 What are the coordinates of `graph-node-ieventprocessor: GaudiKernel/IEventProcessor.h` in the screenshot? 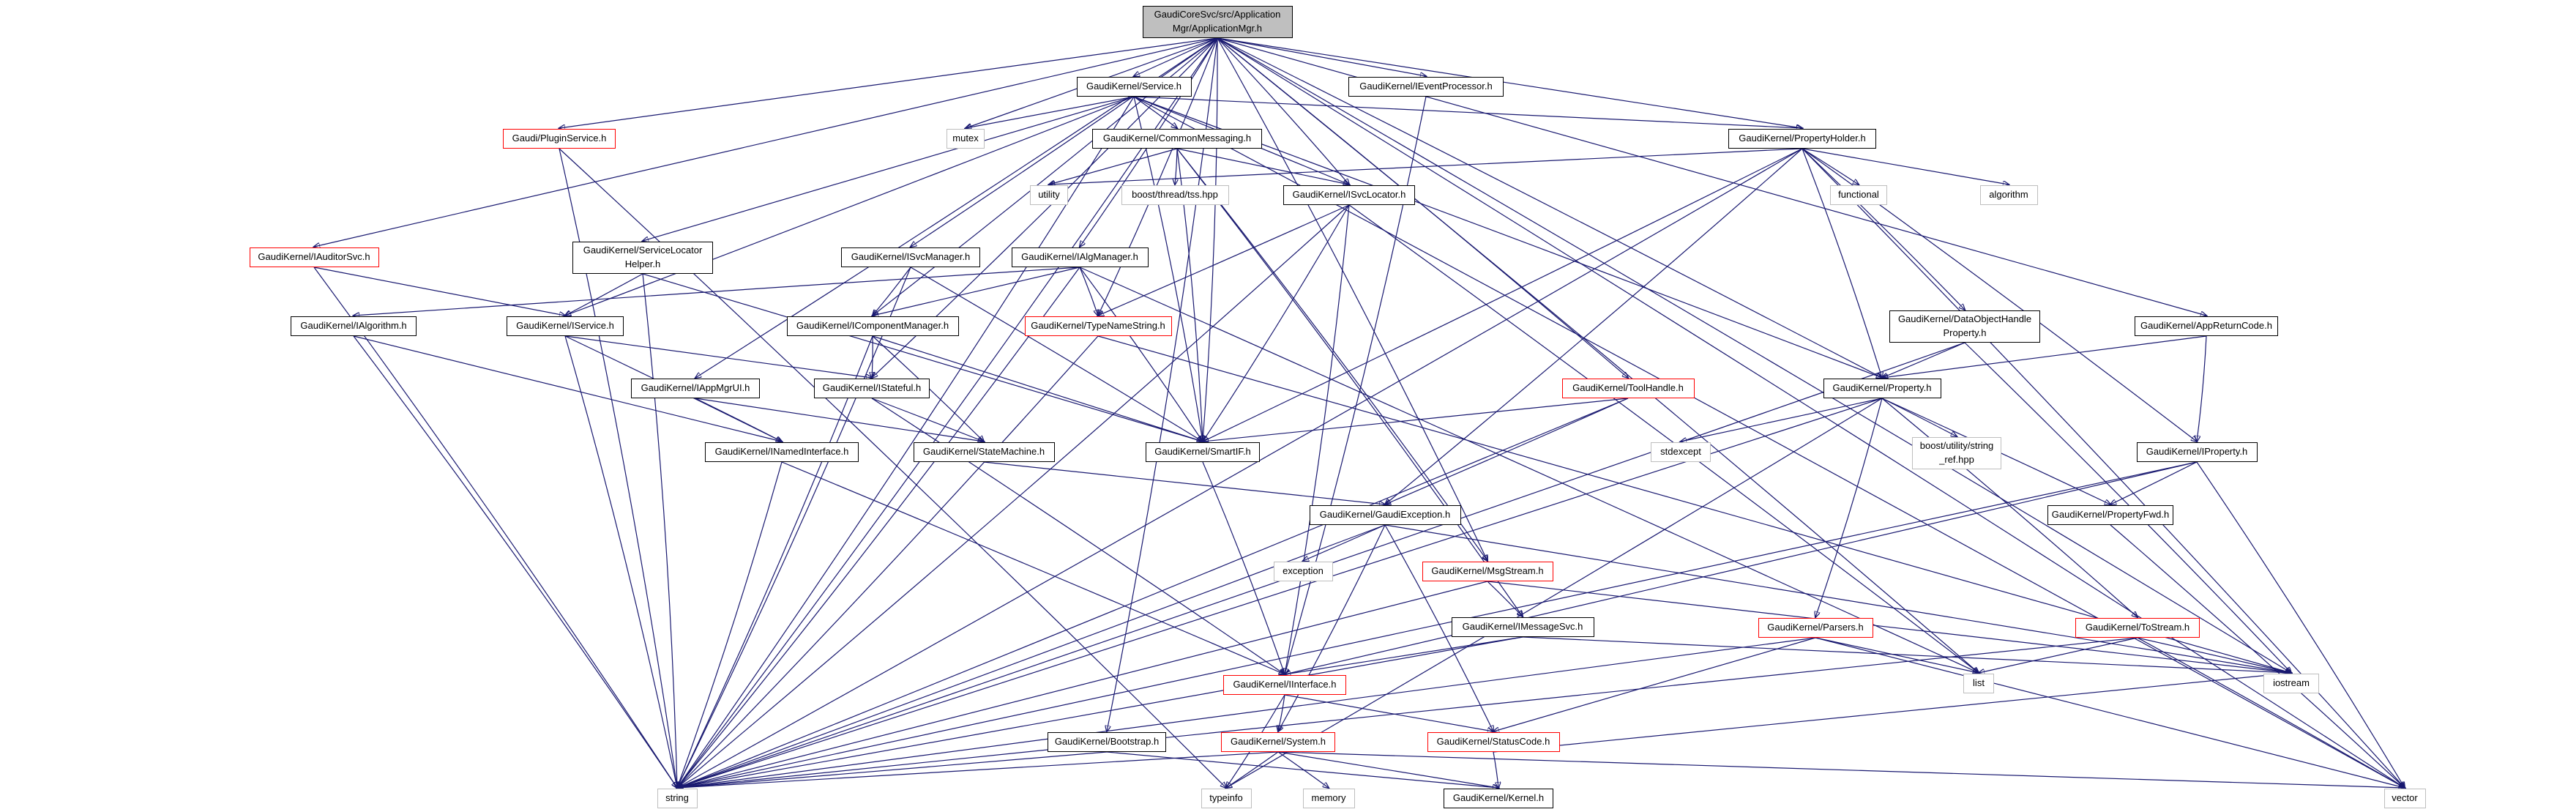 It's located at (1426, 87).